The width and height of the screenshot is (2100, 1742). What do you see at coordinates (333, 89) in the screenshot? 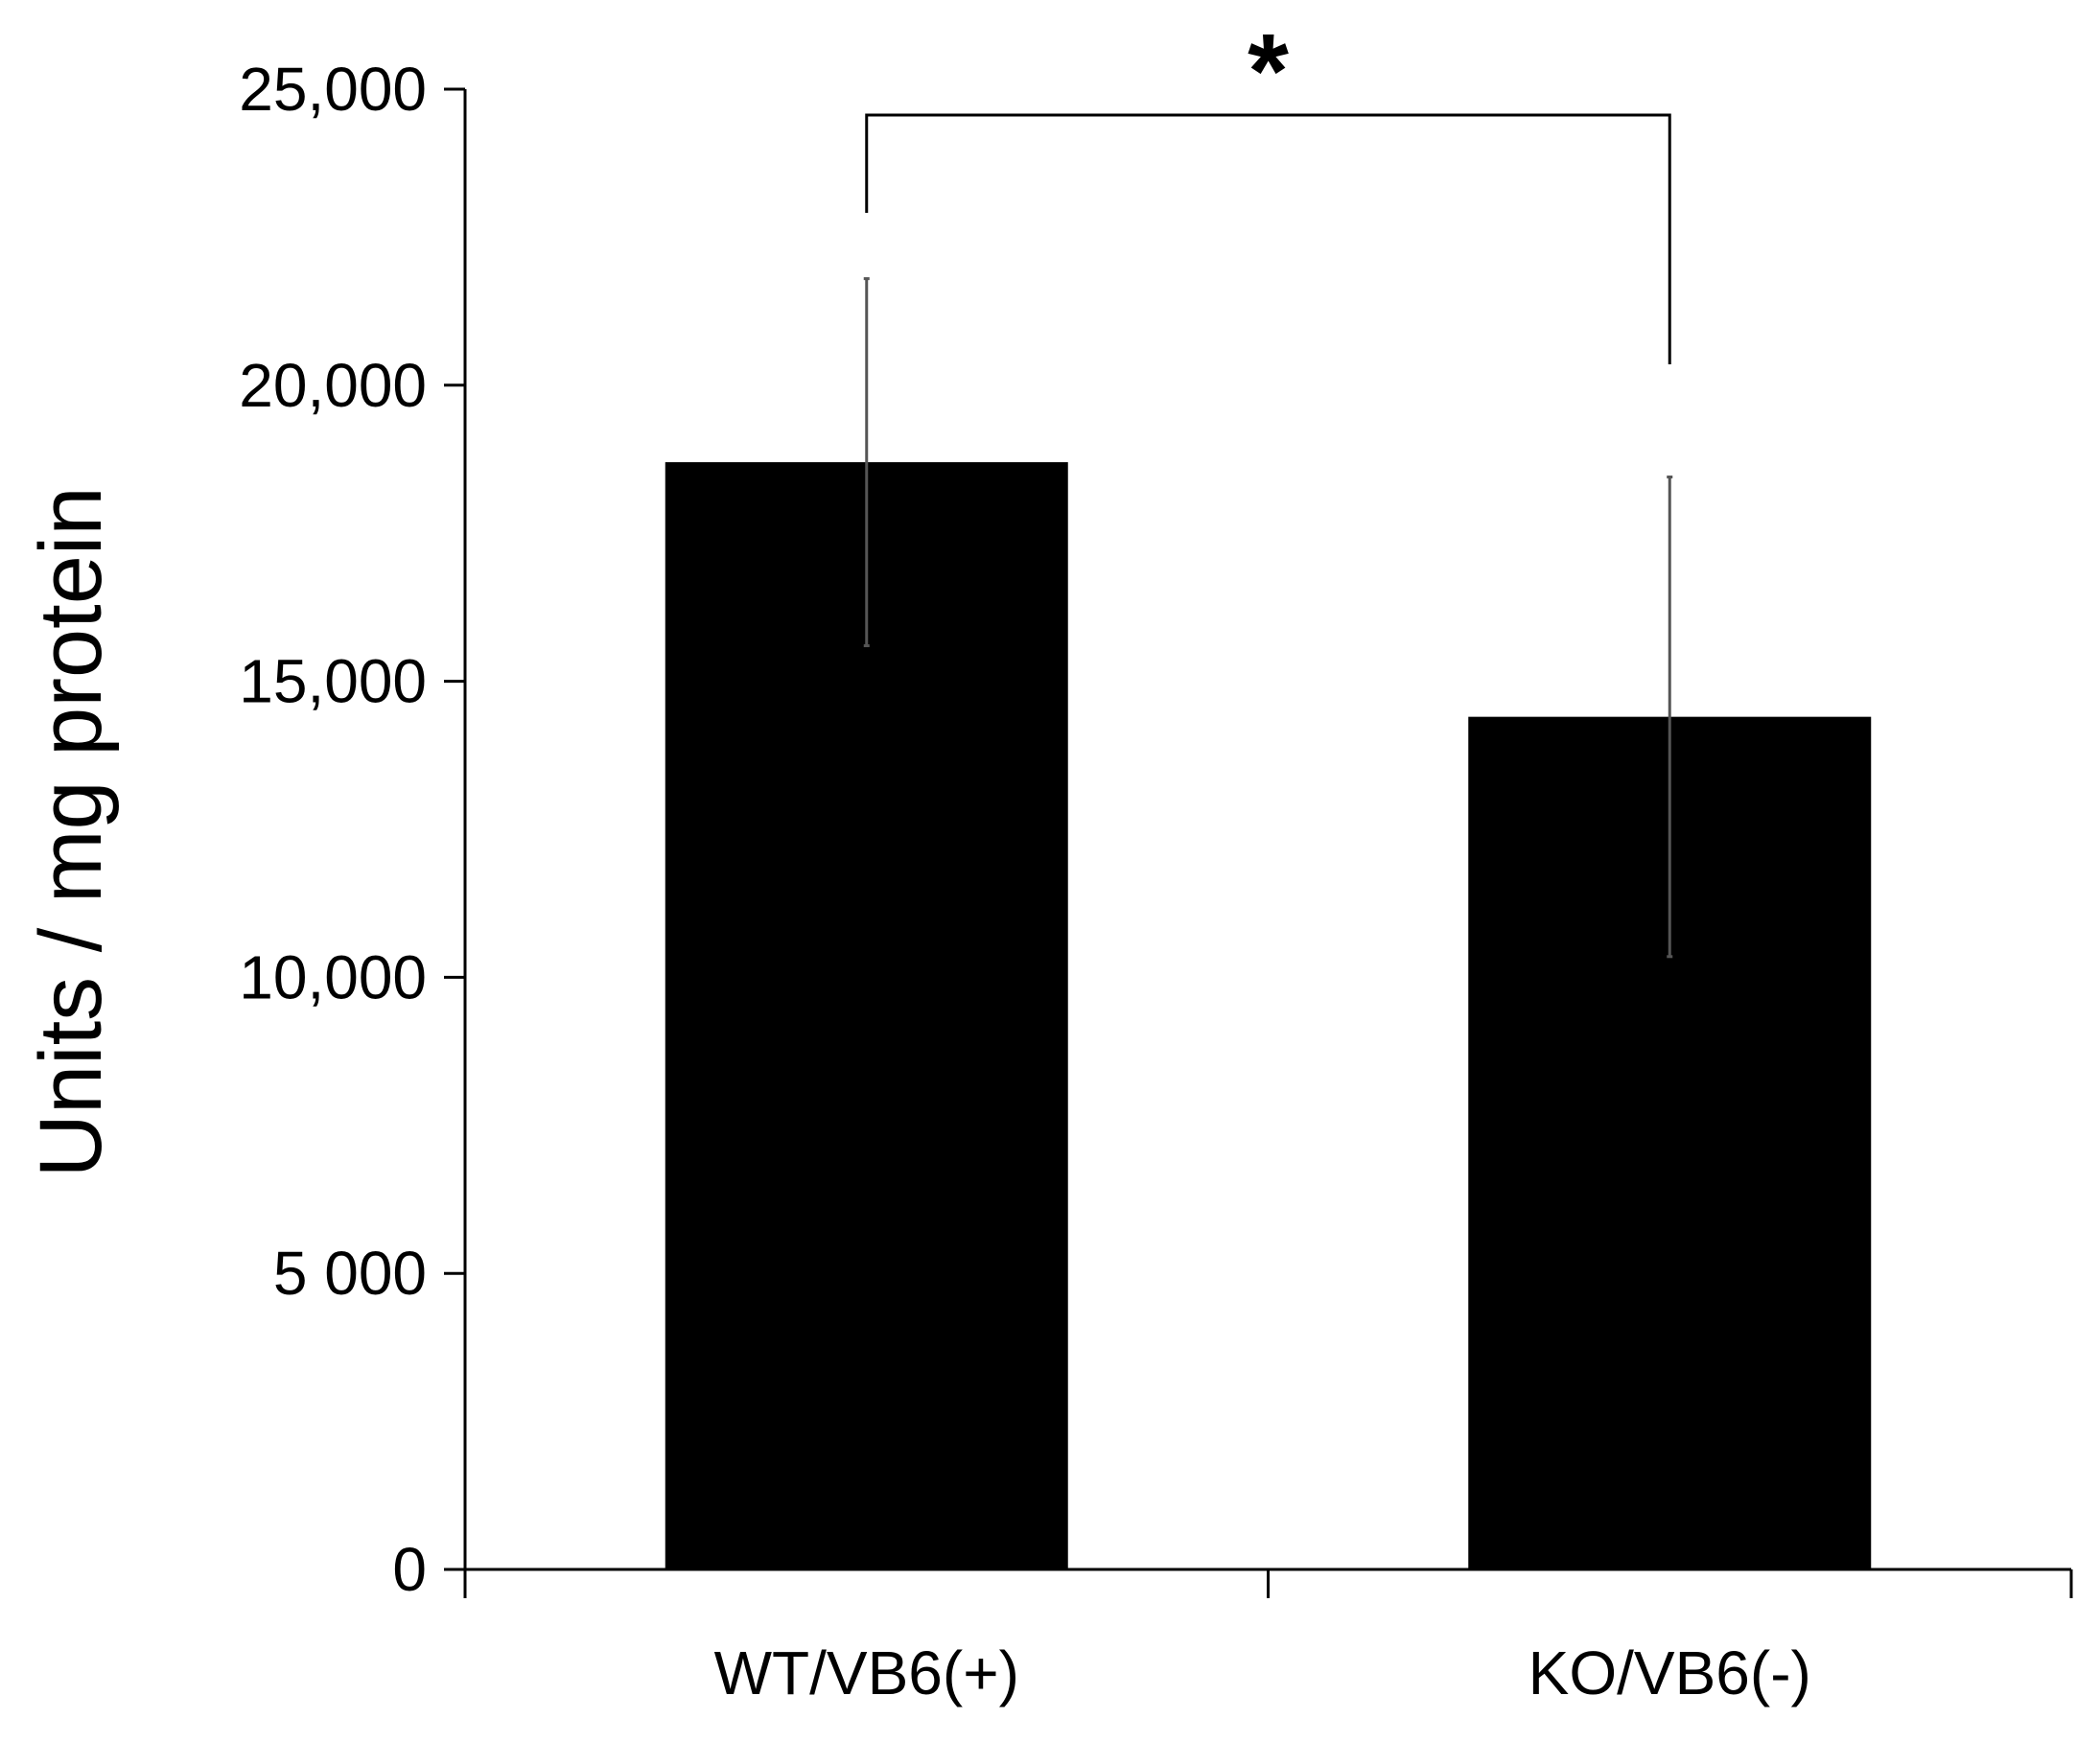
I see `y-tick-label-5: 25,000` at bounding box center [333, 89].